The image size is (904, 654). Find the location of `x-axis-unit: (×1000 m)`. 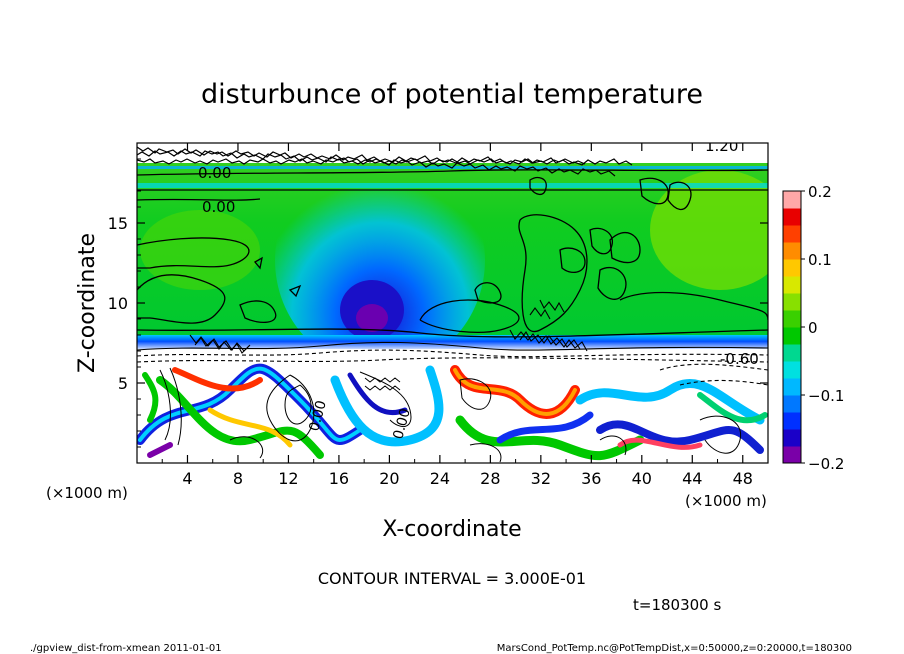

x-axis-unit: (×1000 m) is located at coordinates (87, 493).